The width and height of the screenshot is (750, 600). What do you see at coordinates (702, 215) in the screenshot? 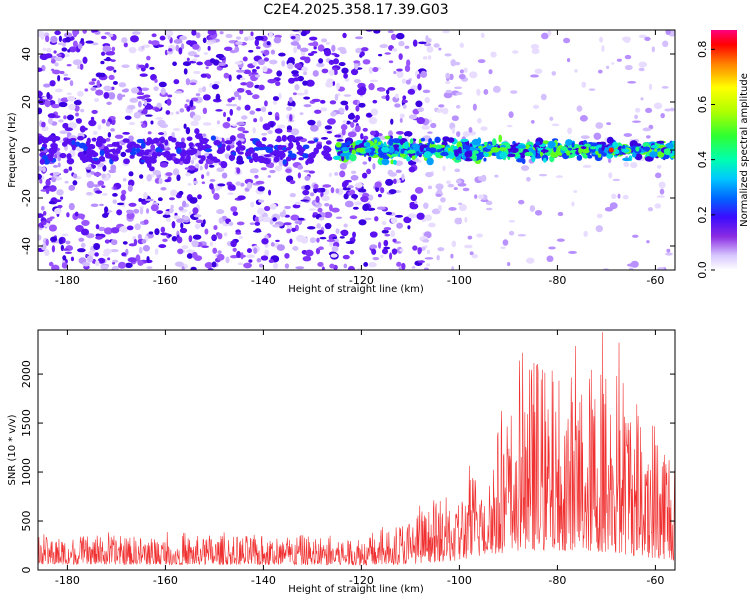
I see `colorbar-tick-label: 0.2` at bounding box center [702, 215].